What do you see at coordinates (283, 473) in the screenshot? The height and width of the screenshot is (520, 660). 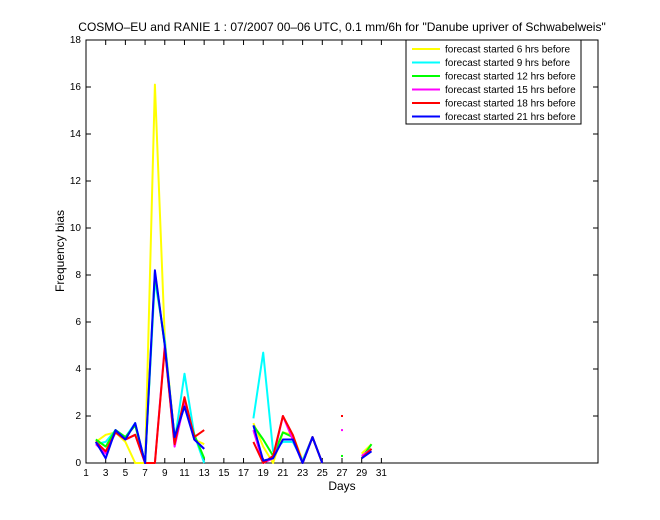 I see `x-tick-label: 21` at bounding box center [283, 473].